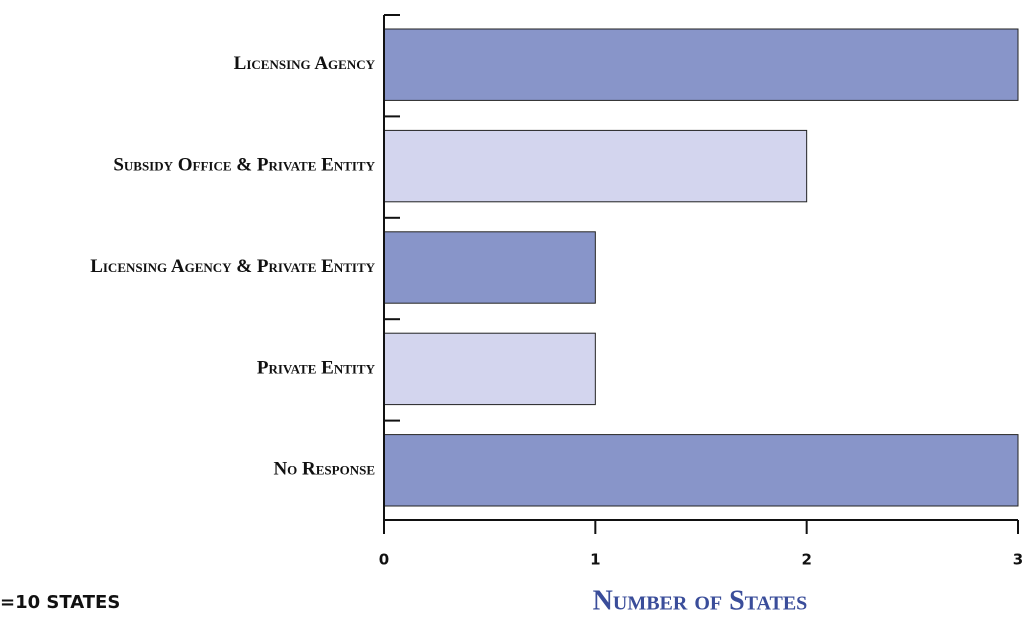 The image size is (1025, 618). Describe the element at coordinates (595, 560) in the screenshot. I see `x-tick-label: 1` at that location.